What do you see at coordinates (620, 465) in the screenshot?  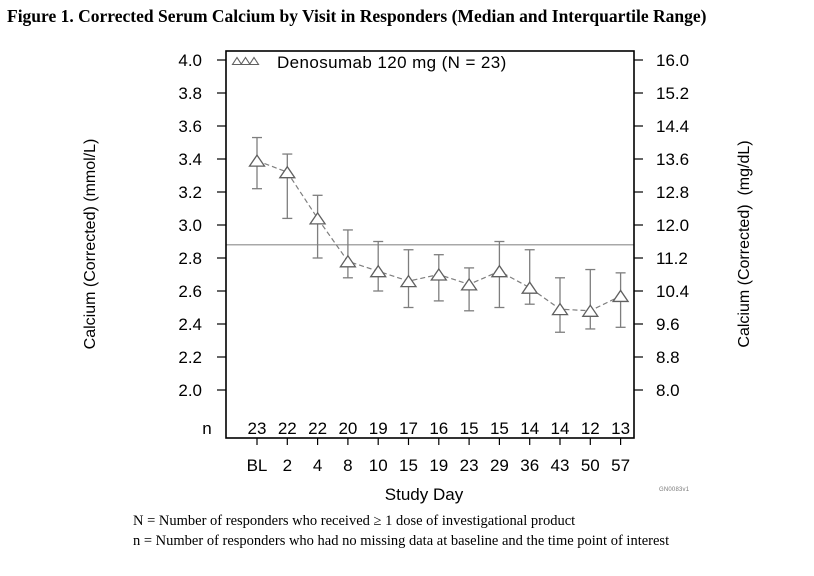 I see `x-tick-label-57: 57` at bounding box center [620, 465].